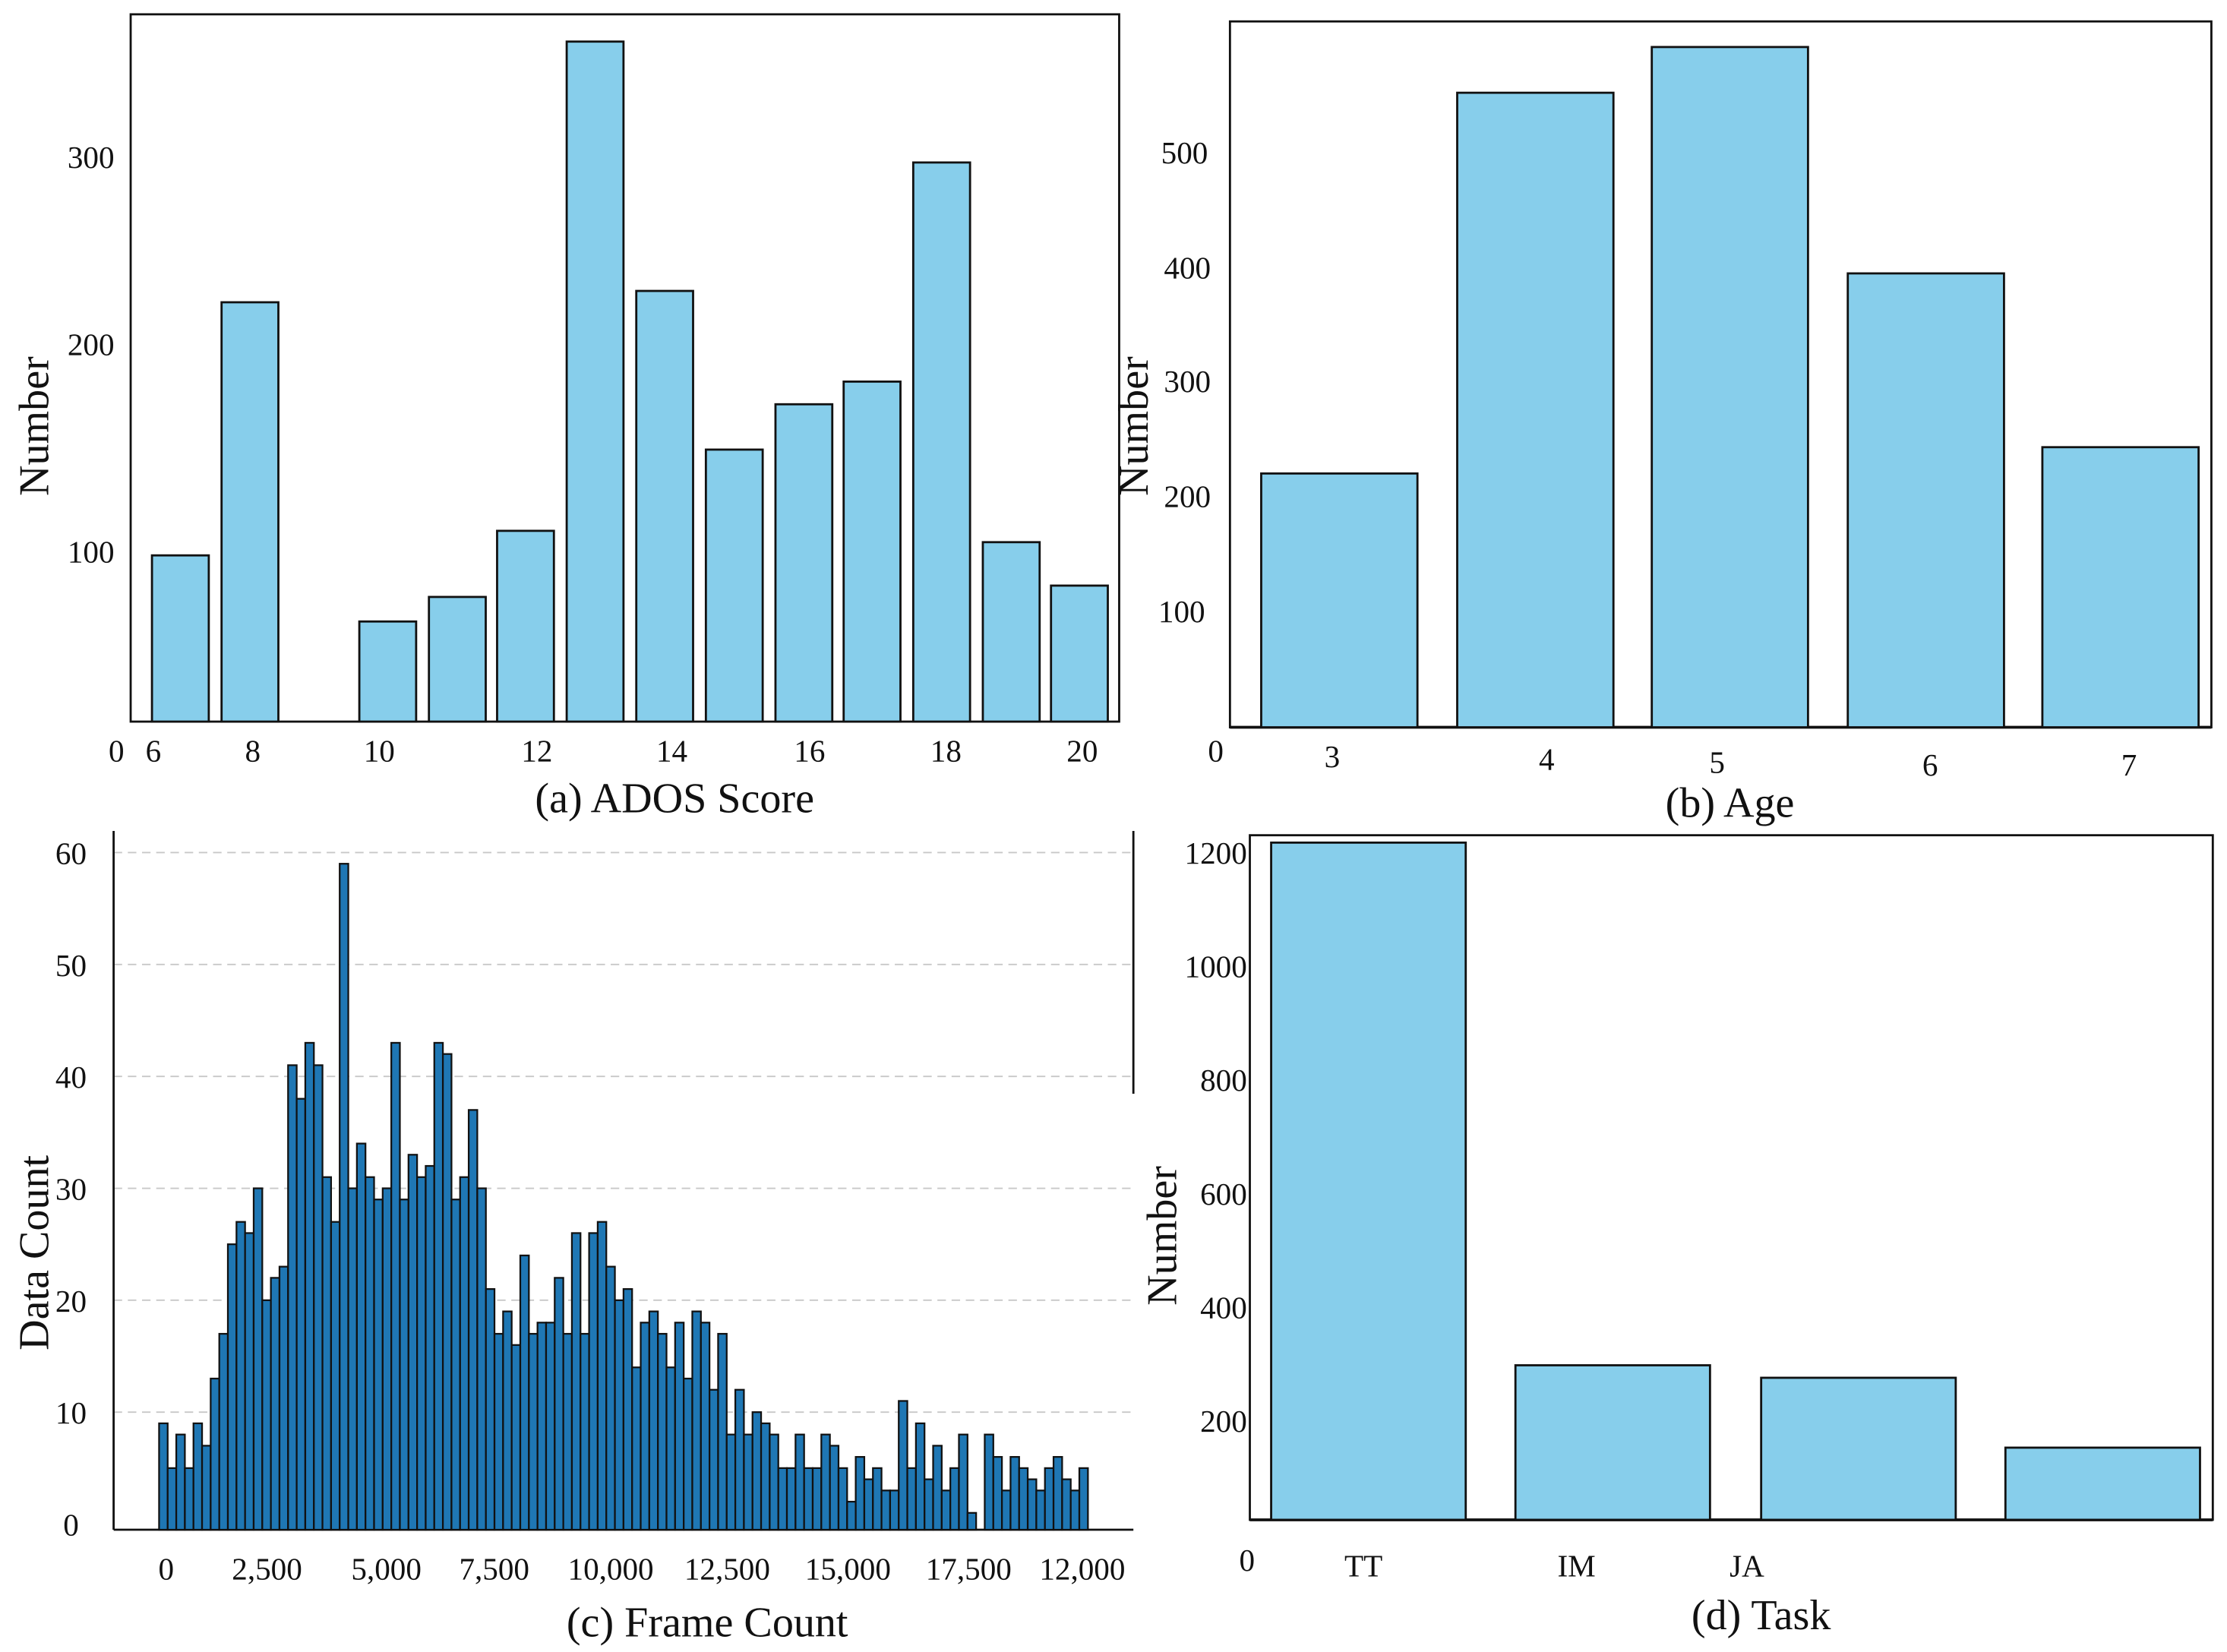 This screenshot has height=1652, width=2227. I want to click on xtick-label: 6, so click(1930, 764).